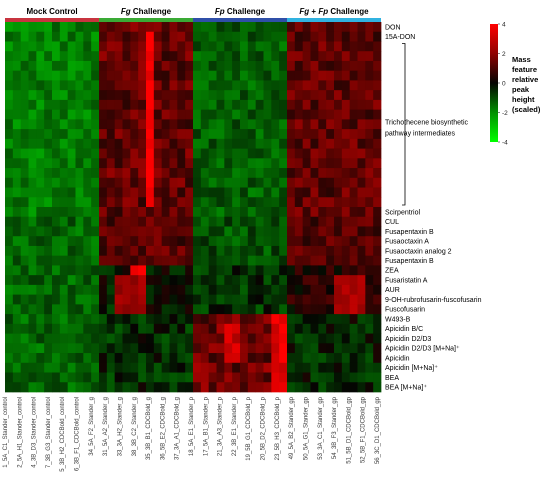  I want to click on row-label: Apicidin D2/D3, so click(408, 339).